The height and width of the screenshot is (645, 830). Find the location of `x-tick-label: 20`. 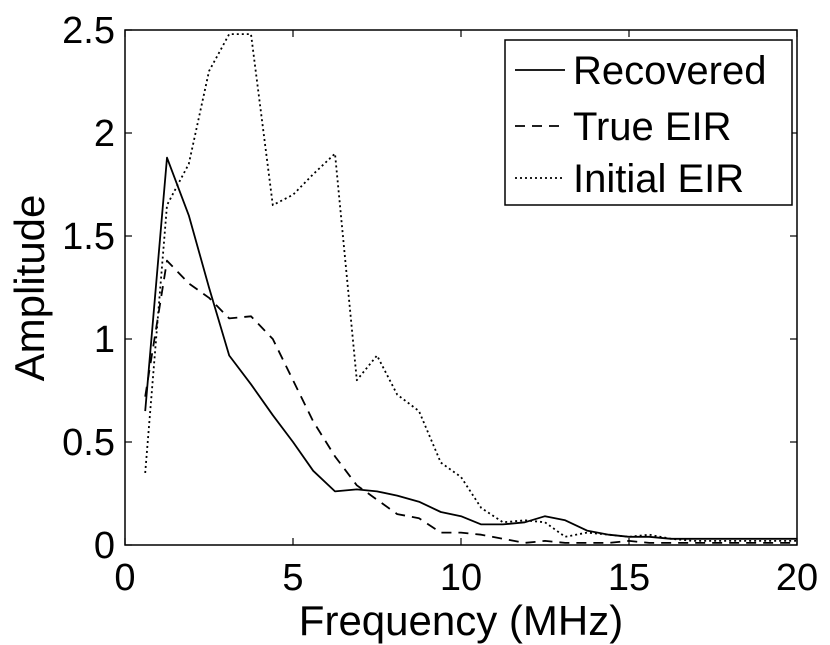

x-tick-label: 20 is located at coordinates (797, 578).